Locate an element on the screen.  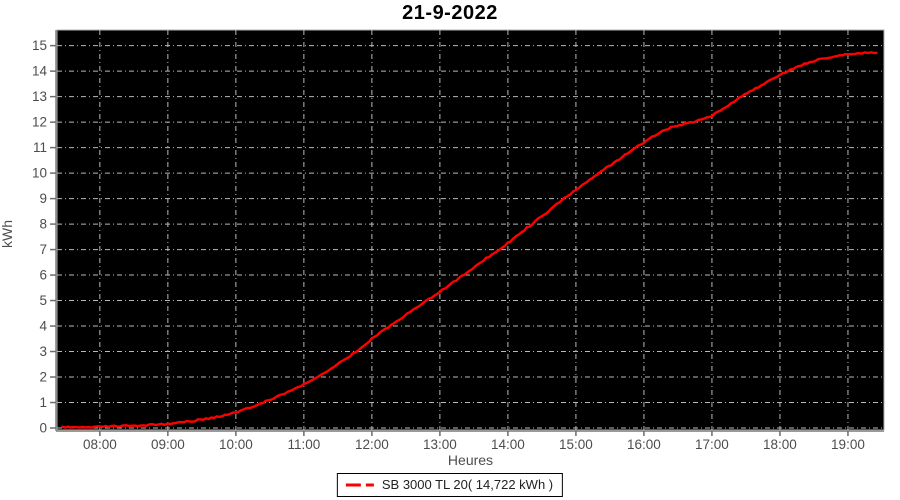
legend-line-icon is located at coordinates (360, 484).